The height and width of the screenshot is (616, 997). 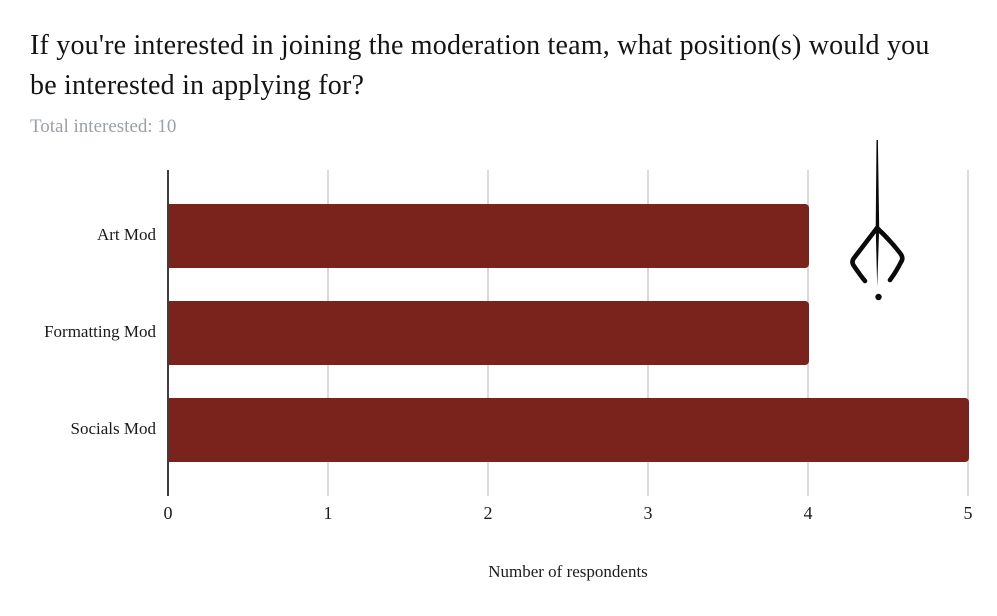 What do you see at coordinates (126, 234) in the screenshot?
I see `category-label-art-mod: Art Mod` at bounding box center [126, 234].